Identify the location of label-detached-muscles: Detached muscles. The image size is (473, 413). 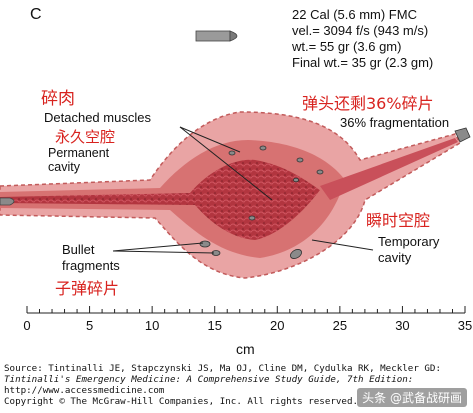
(97, 117).